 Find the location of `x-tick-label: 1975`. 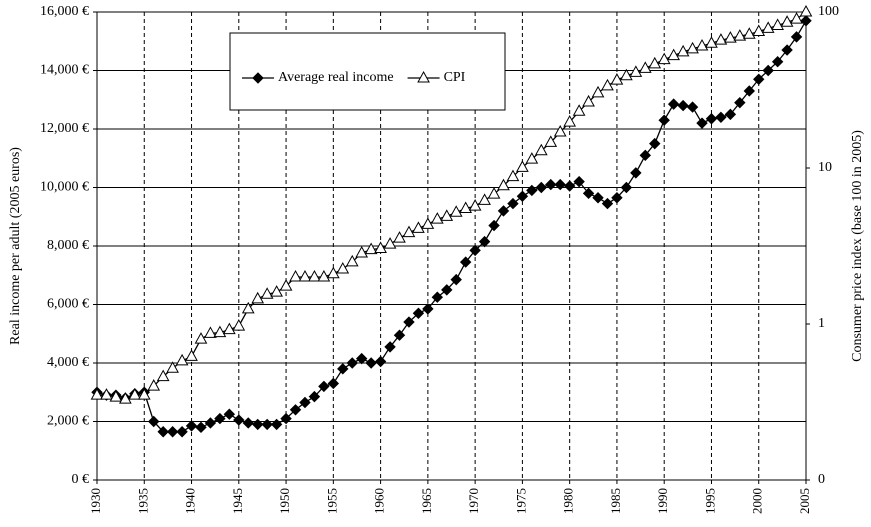

x-tick-label: 1975 is located at coordinates (520, 501).